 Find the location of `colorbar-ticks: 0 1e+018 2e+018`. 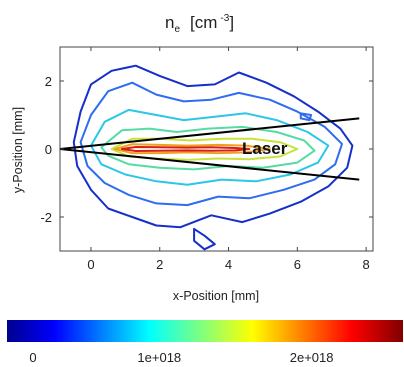

colorbar-ticks: 0 1e+018 2e+018 is located at coordinates (181, 357).